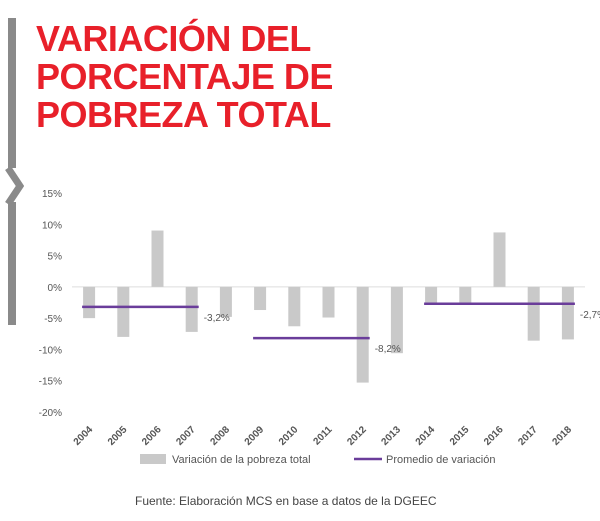 Image resolution: width=600 pixels, height=521 pixels. What do you see at coordinates (426, 436) in the screenshot?
I see `x-tick-label: 2014` at bounding box center [426, 436].